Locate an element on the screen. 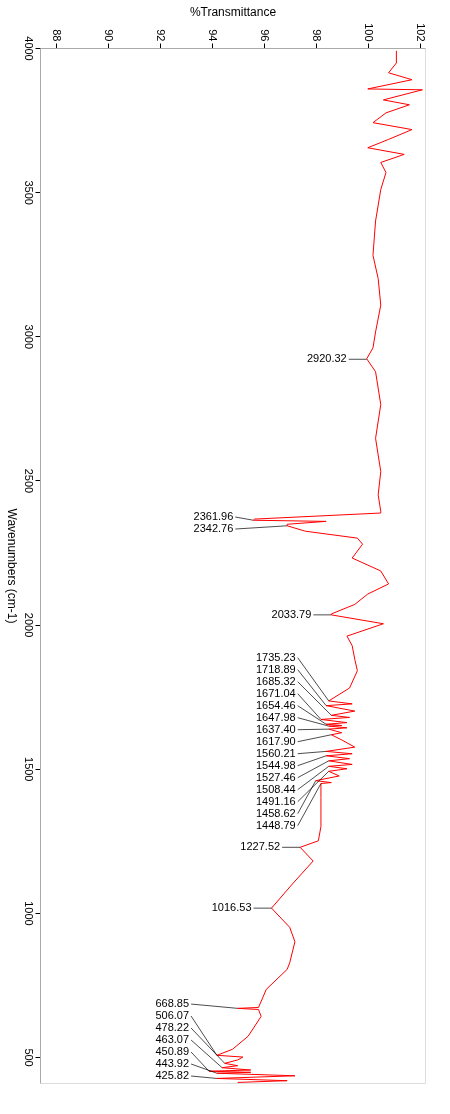 The image size is (450, 1114). annotation: 1527.46 is located at coordinates (275, 776).